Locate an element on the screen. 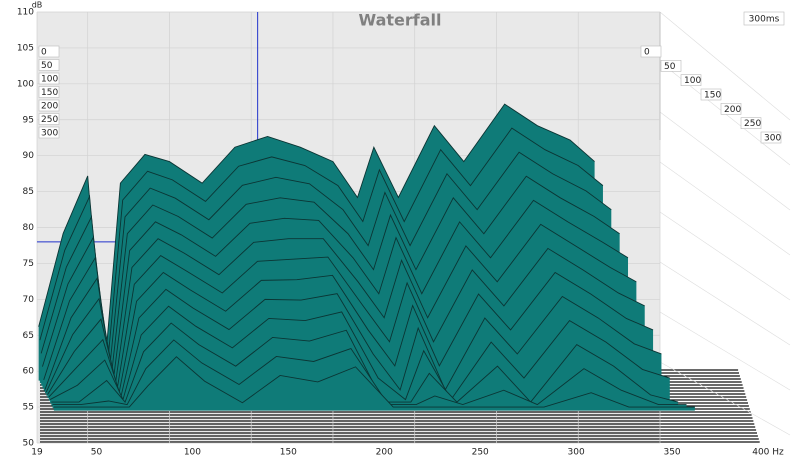  y-tick-label: 60 is located at coordinates (29, 372).